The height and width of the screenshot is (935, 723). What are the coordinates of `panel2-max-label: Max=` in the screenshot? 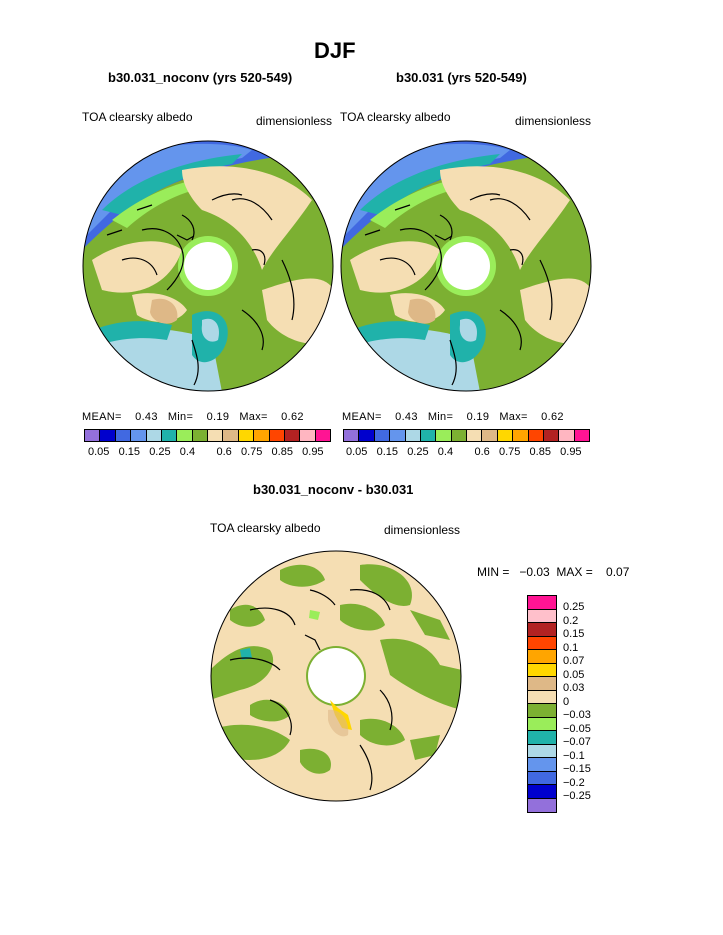 It's located at (513, 417).